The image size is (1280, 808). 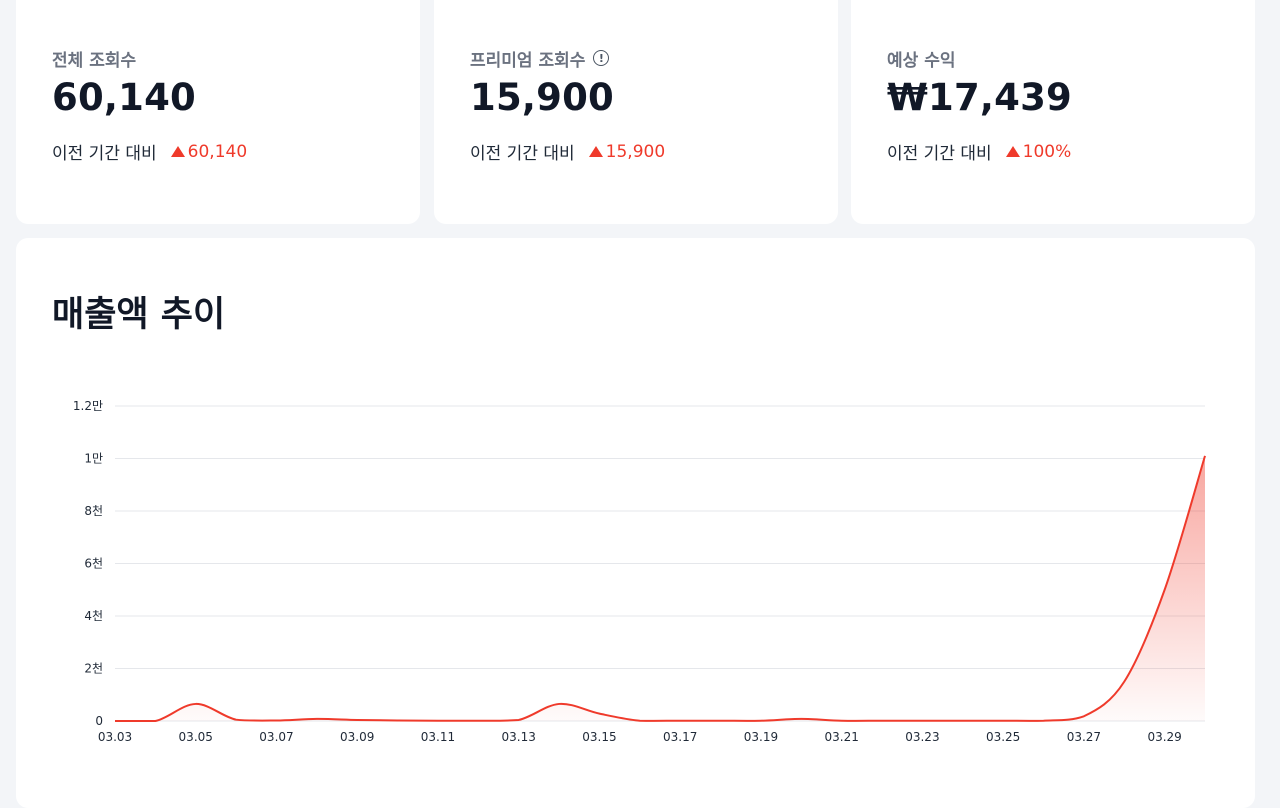 I want to click on x-tick-label: 03.15, so click(x=599, y=737).